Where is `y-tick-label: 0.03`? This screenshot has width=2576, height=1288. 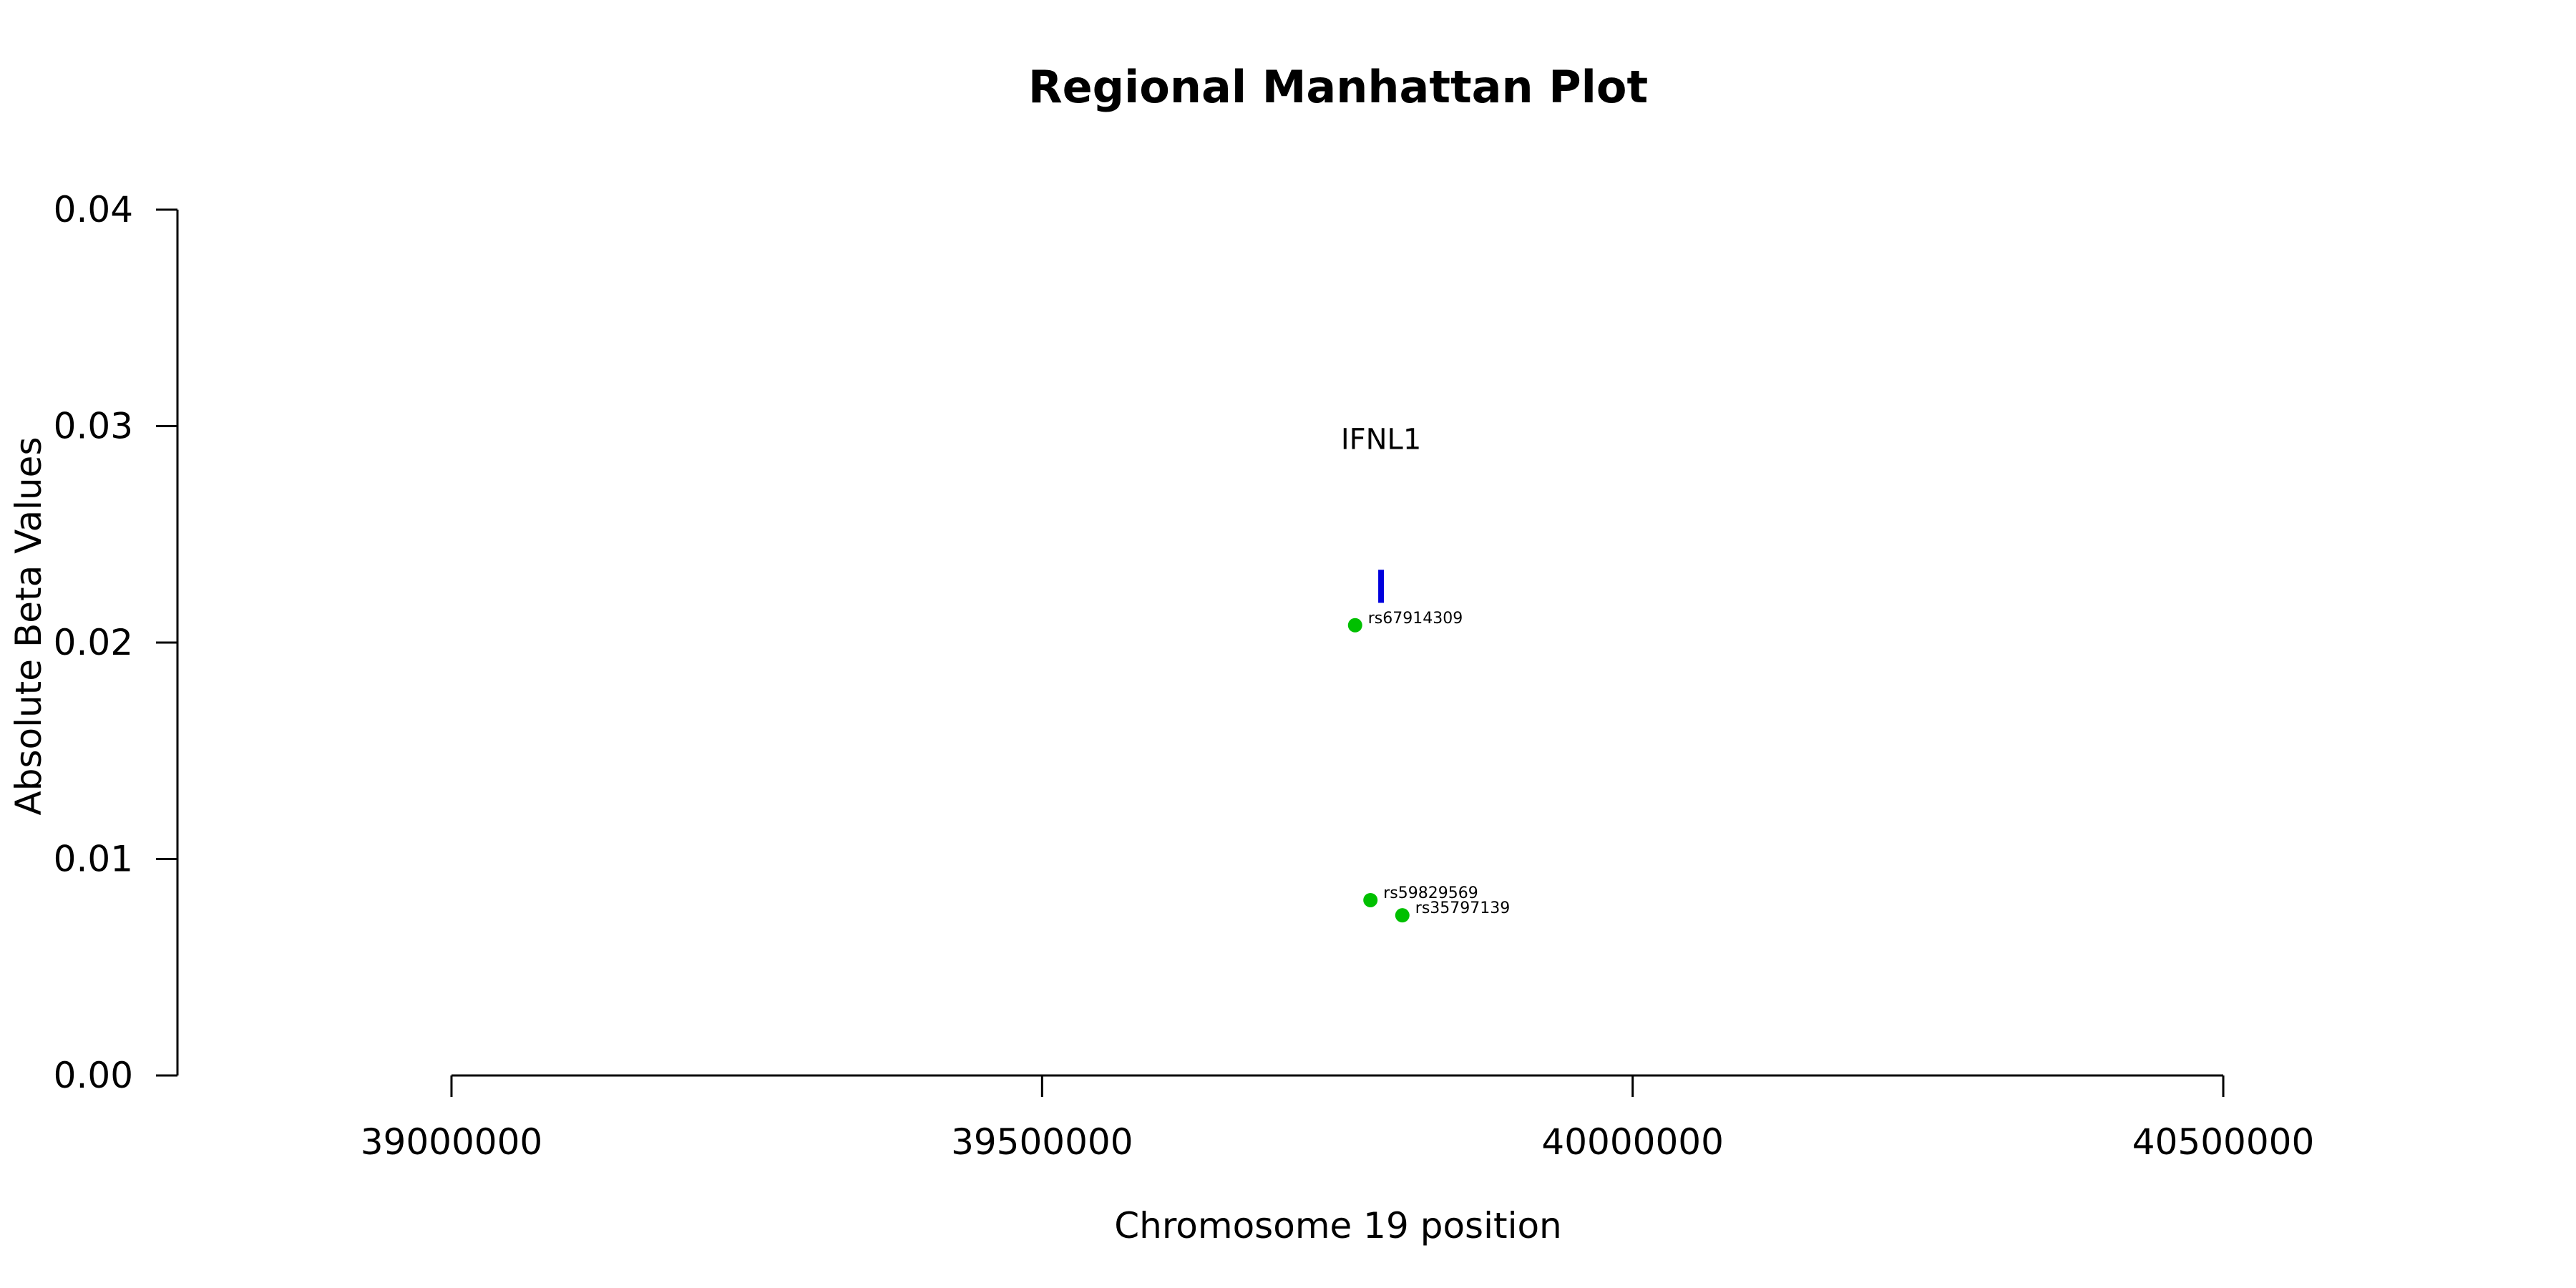
y-tick-label: 0.03 is located at coordinates (93, 426).